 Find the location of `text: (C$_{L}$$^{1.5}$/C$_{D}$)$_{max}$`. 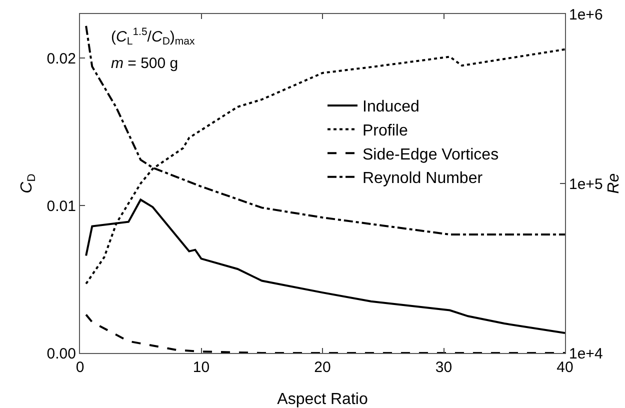

text: (C$_{L}$$^{1.5}$/C$_{D}$)$_{max}$ is located at coordinates (153, 37).